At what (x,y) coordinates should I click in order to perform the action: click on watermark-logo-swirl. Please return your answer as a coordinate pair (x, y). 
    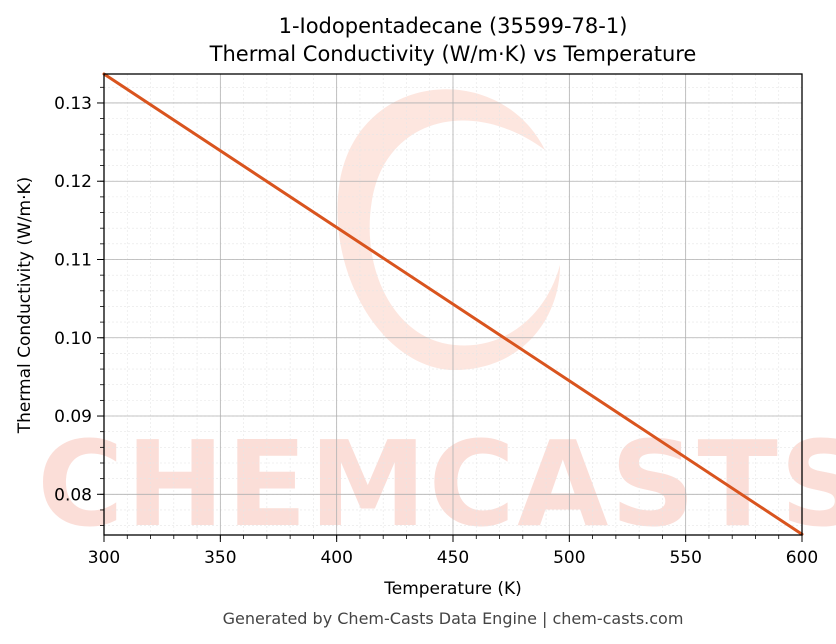
    Looking at the image, I should click on (448, 230).